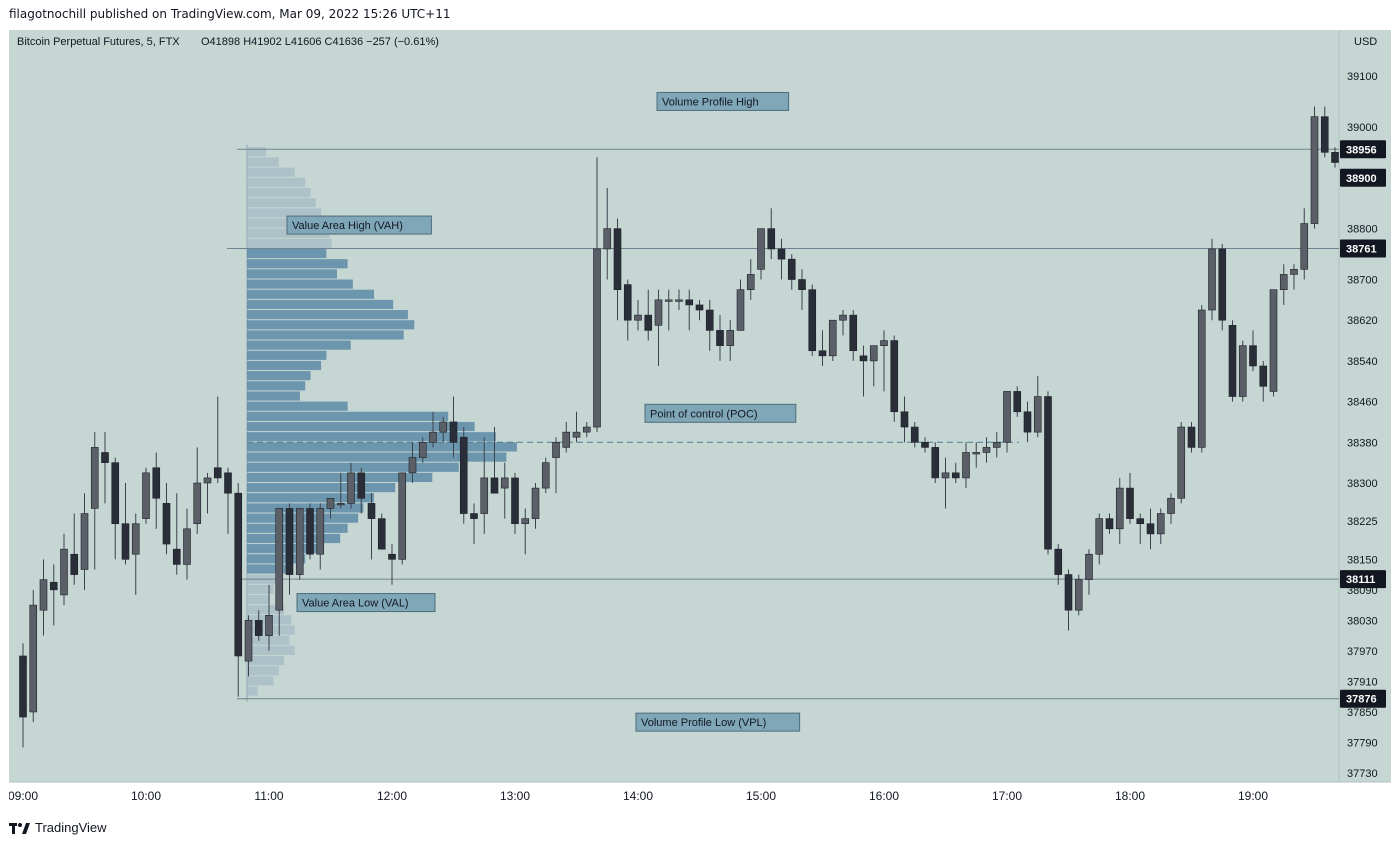  Describe the element at coordinates (1362, 484) in the screenshot. I see `price-tick-label: 38300` at that location.